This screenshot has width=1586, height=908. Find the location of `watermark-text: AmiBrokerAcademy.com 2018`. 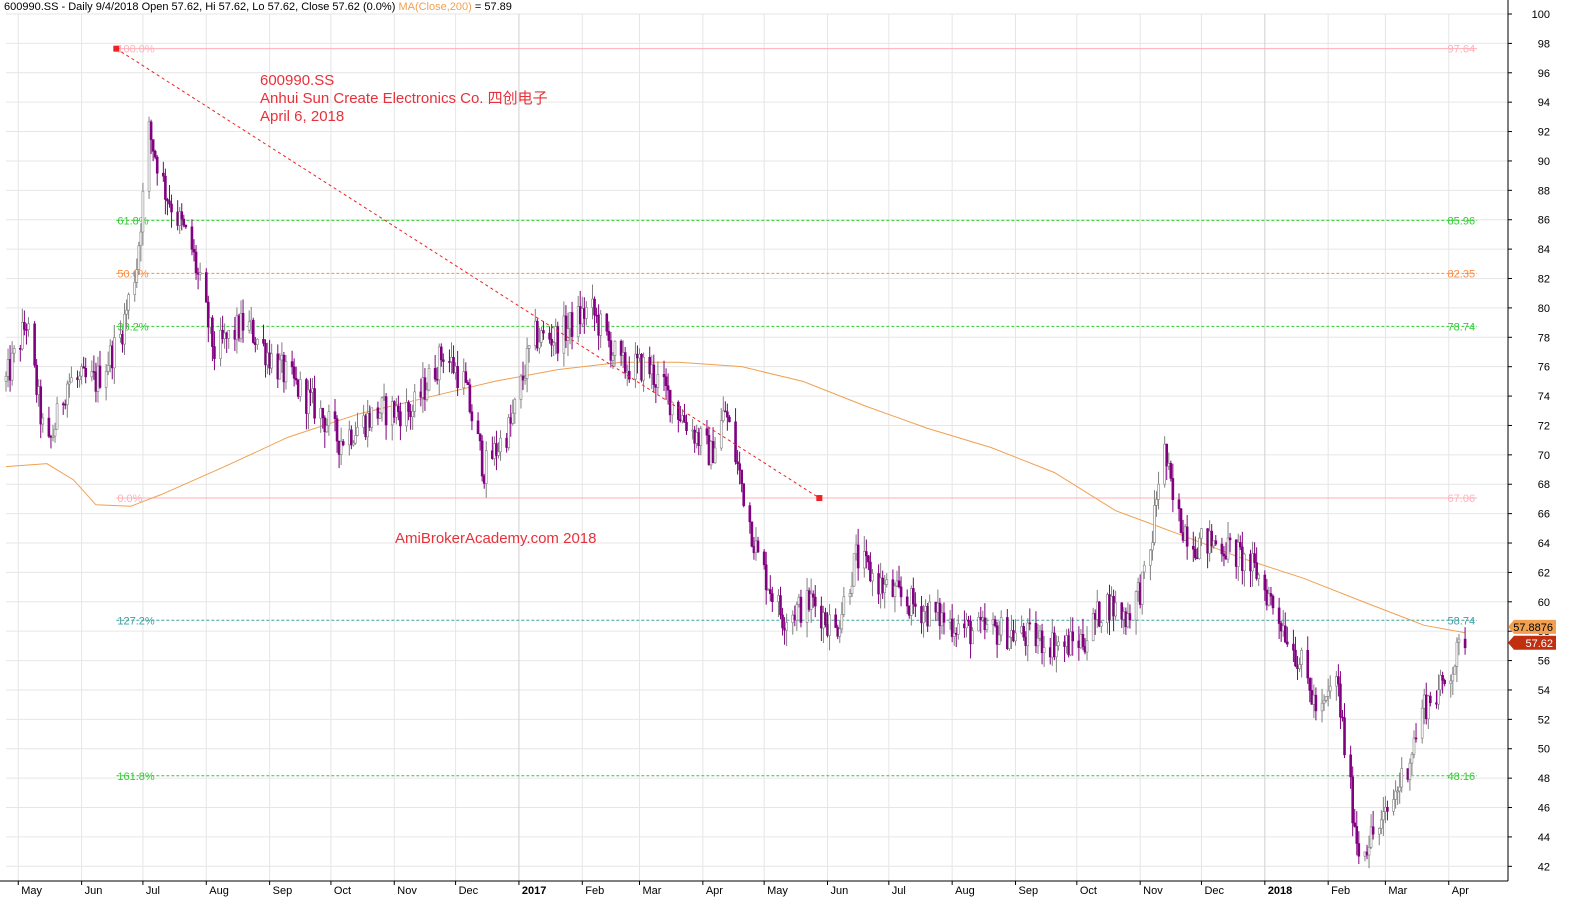

watermark-text: AmiBrokerAcademy.com 2018 is located at coordinates (496, 538).